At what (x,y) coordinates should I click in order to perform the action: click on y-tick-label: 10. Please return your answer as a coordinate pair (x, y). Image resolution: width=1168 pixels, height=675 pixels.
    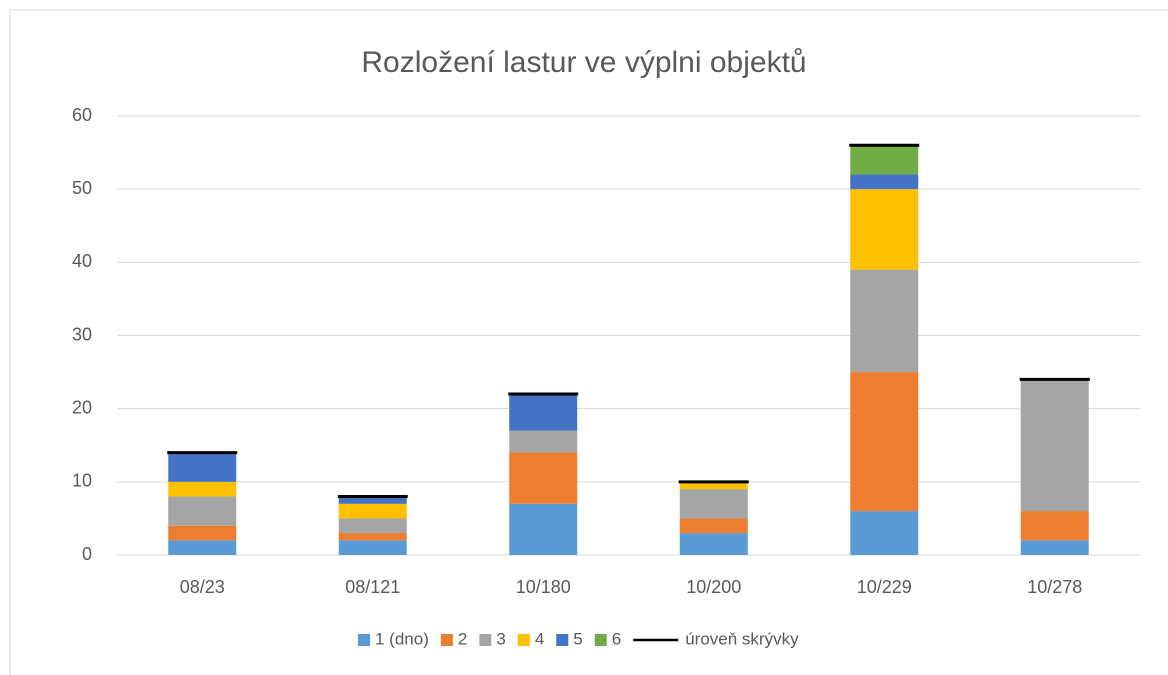
    Looking at the image, I should click on (82, 481).